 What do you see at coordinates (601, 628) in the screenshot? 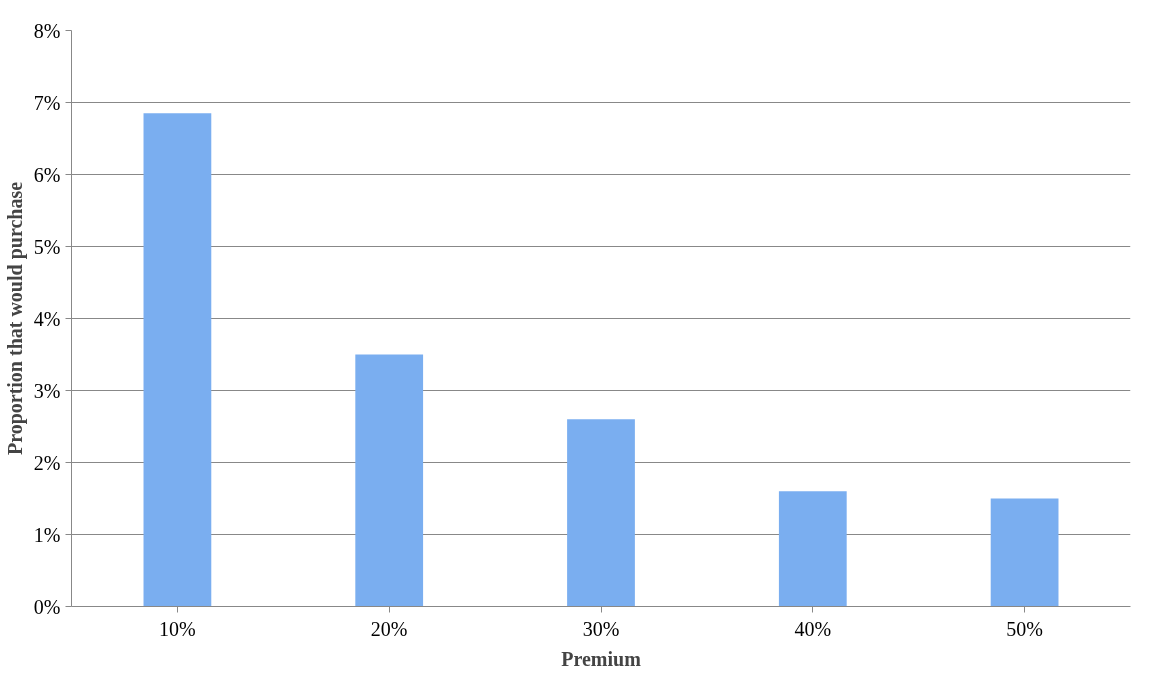
I see `x-tick-label: 30%` at bounding box center [601, 628].